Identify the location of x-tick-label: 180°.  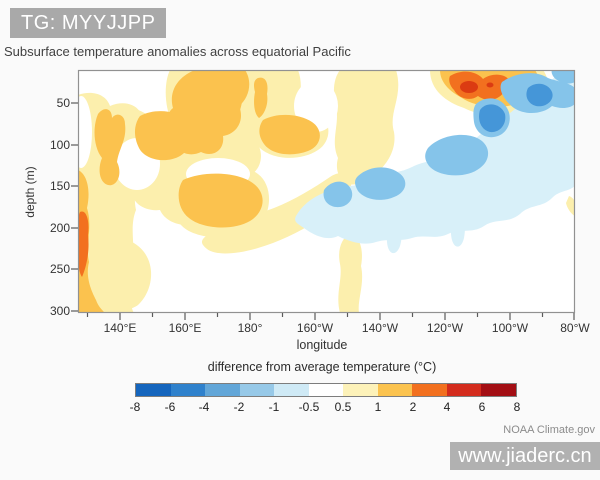
(250, 328).